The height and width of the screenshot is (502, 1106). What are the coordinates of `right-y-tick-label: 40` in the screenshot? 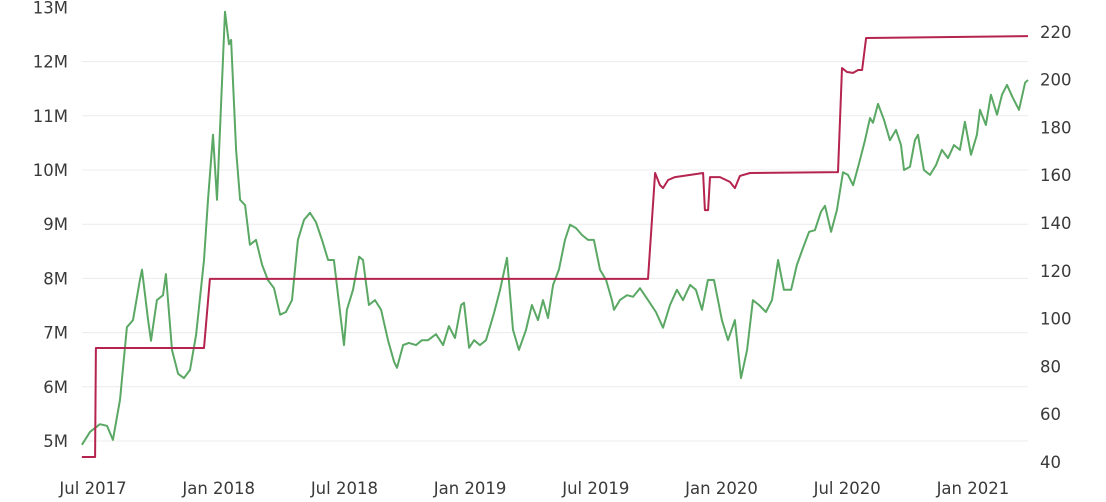 It's located at (1050, 462).